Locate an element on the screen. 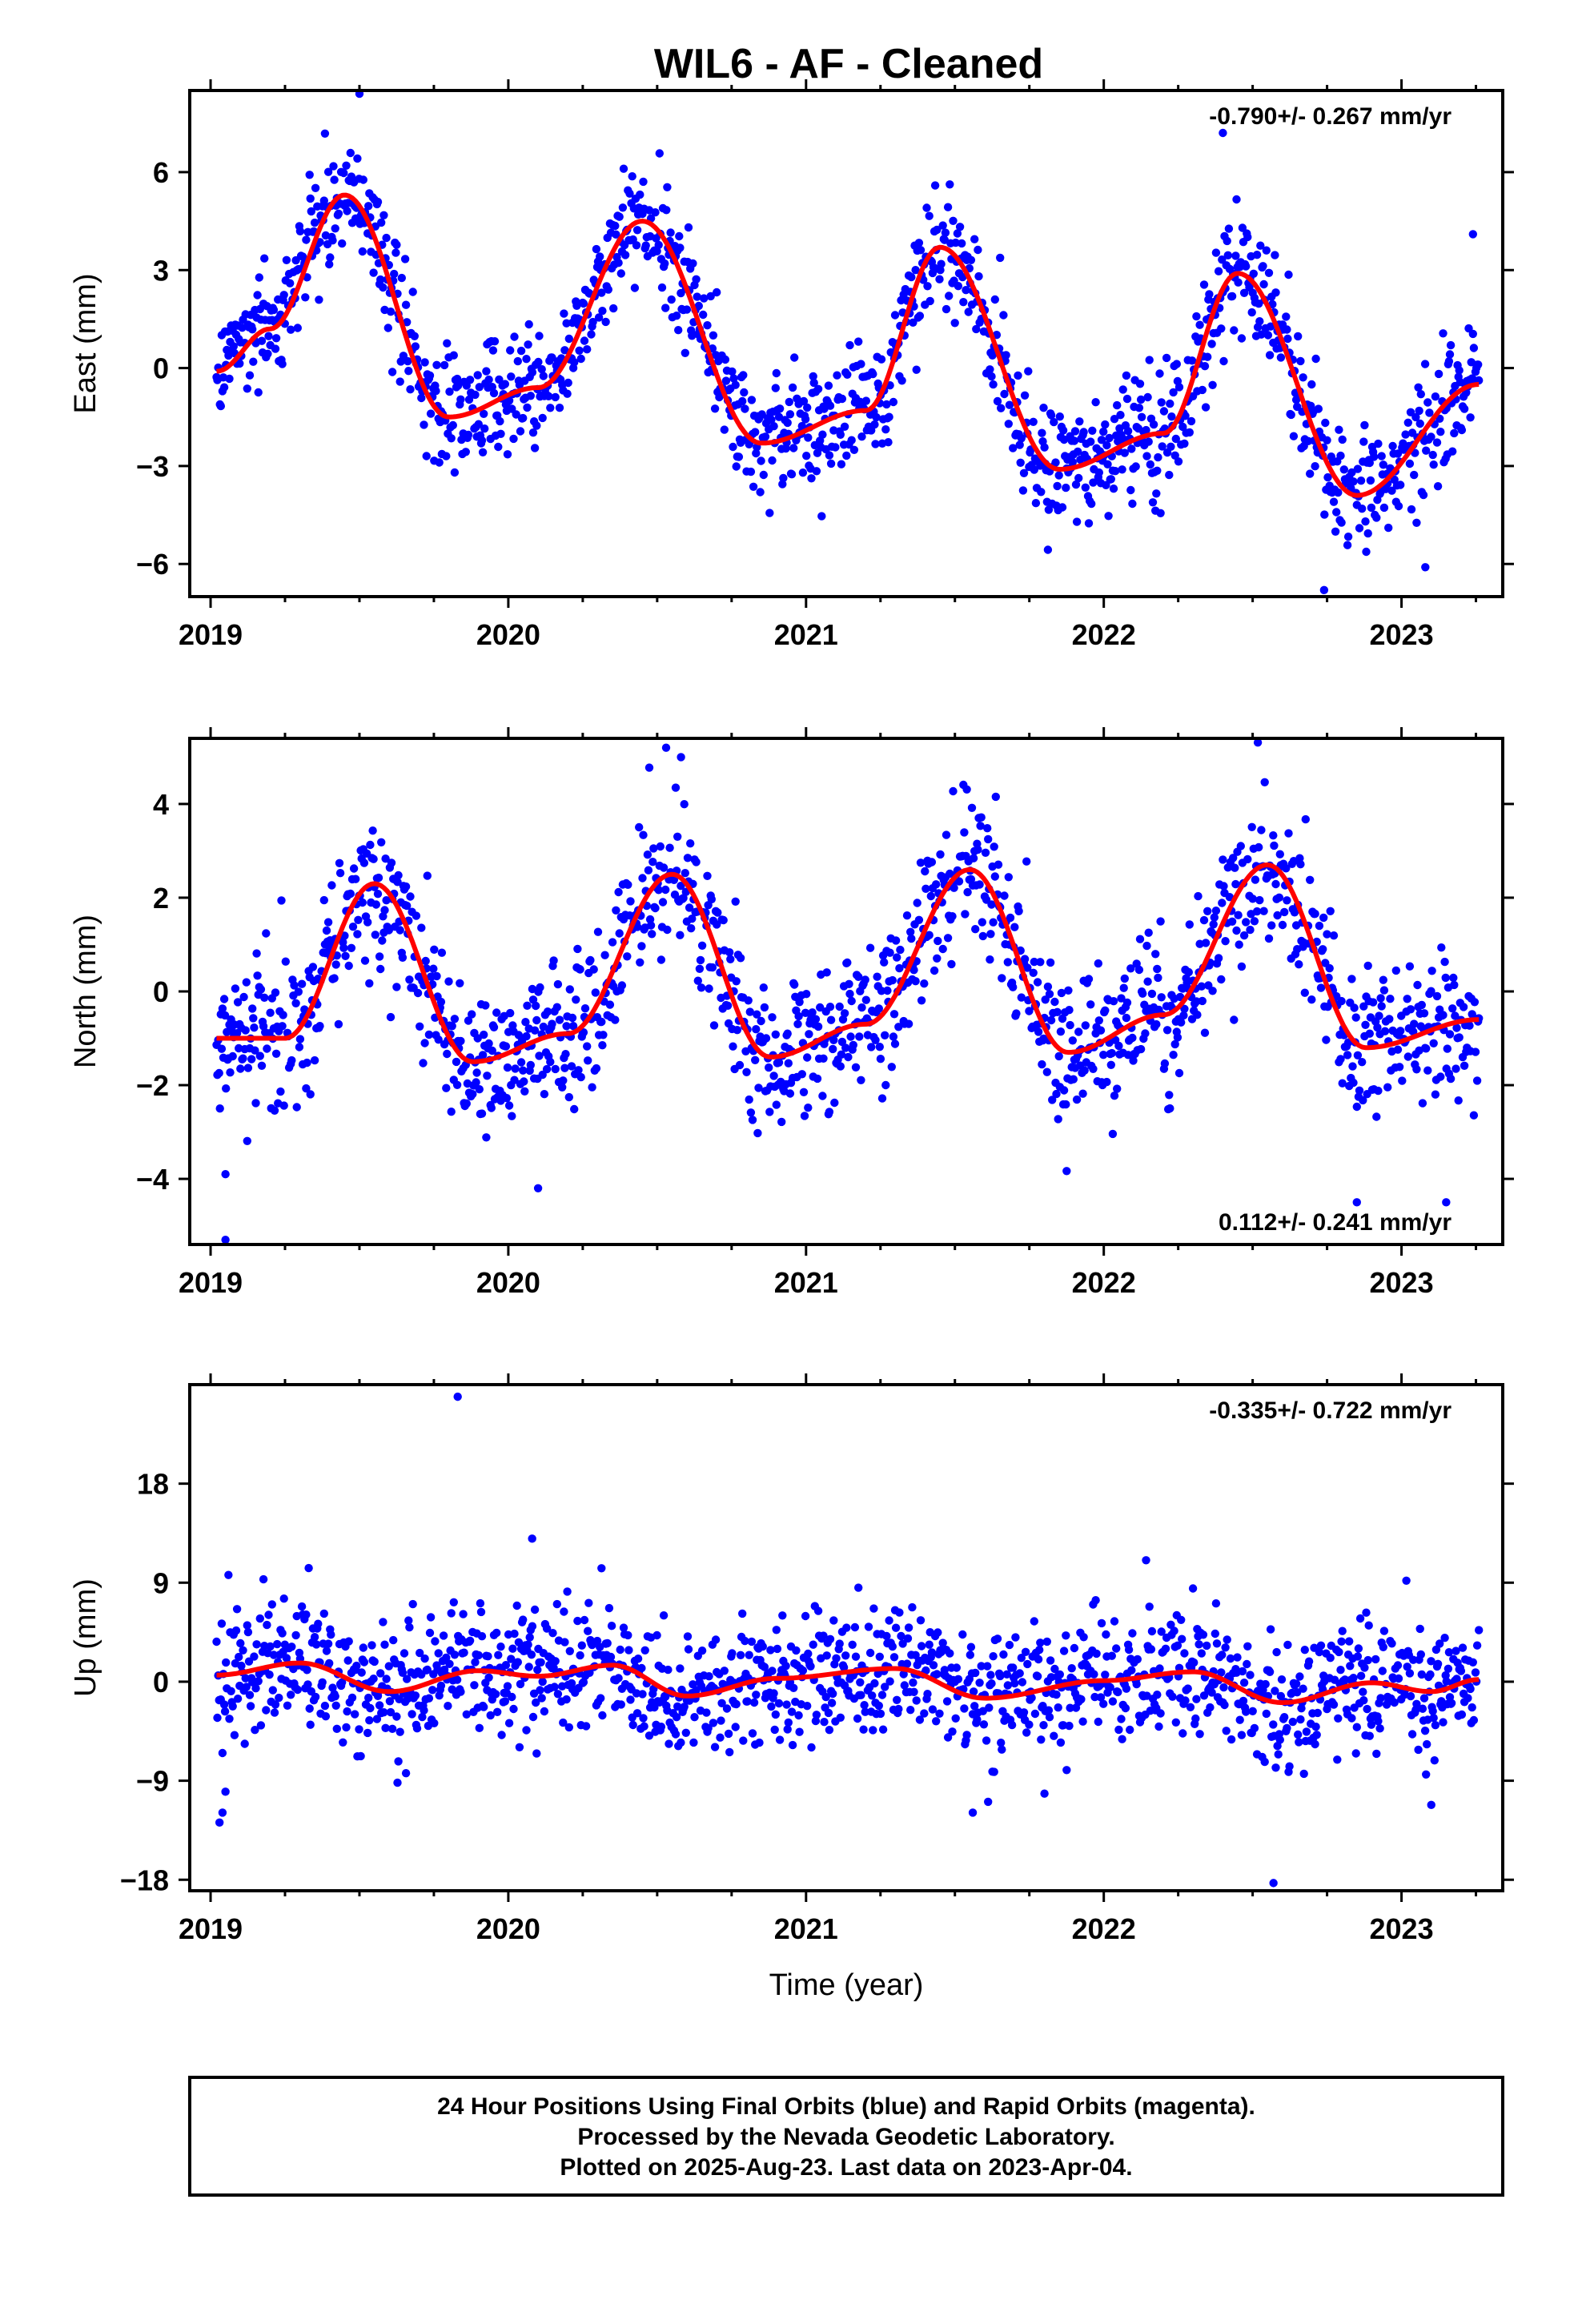 Image resolution: width=1582 pixels, height=2324 pixels. east-outlier-point is located at coordinates (1425, 567).